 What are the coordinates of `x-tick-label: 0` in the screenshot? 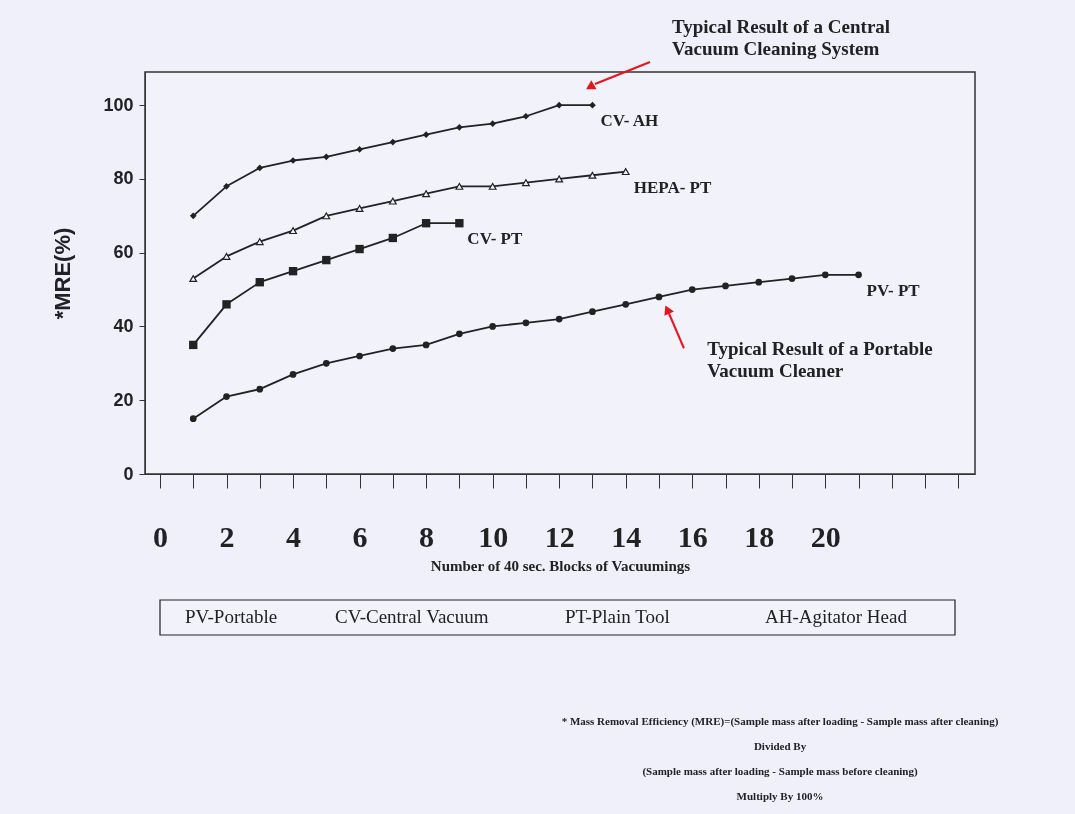 It's located at (160, 536).